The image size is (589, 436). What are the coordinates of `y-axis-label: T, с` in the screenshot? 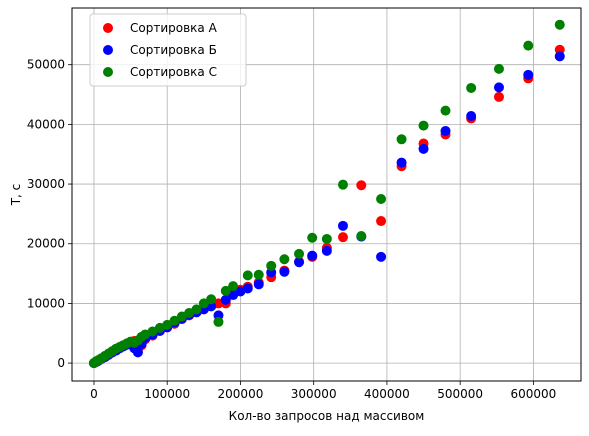 It's located at (16, 195).